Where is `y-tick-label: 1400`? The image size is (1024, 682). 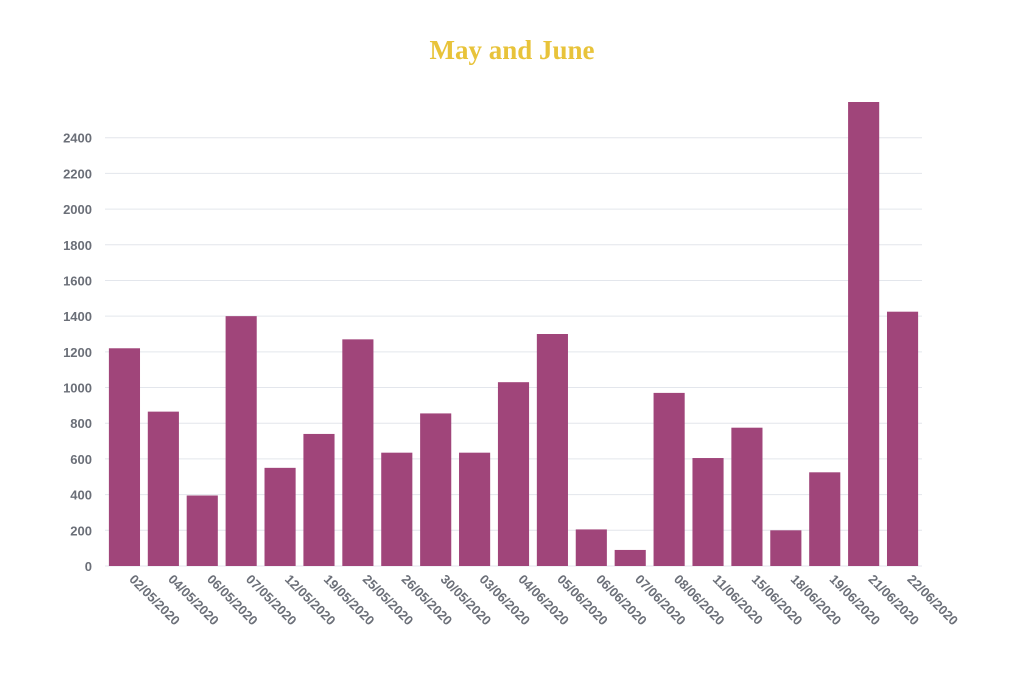
y-tick-label: 1400 is located at coordinates (77, 316).